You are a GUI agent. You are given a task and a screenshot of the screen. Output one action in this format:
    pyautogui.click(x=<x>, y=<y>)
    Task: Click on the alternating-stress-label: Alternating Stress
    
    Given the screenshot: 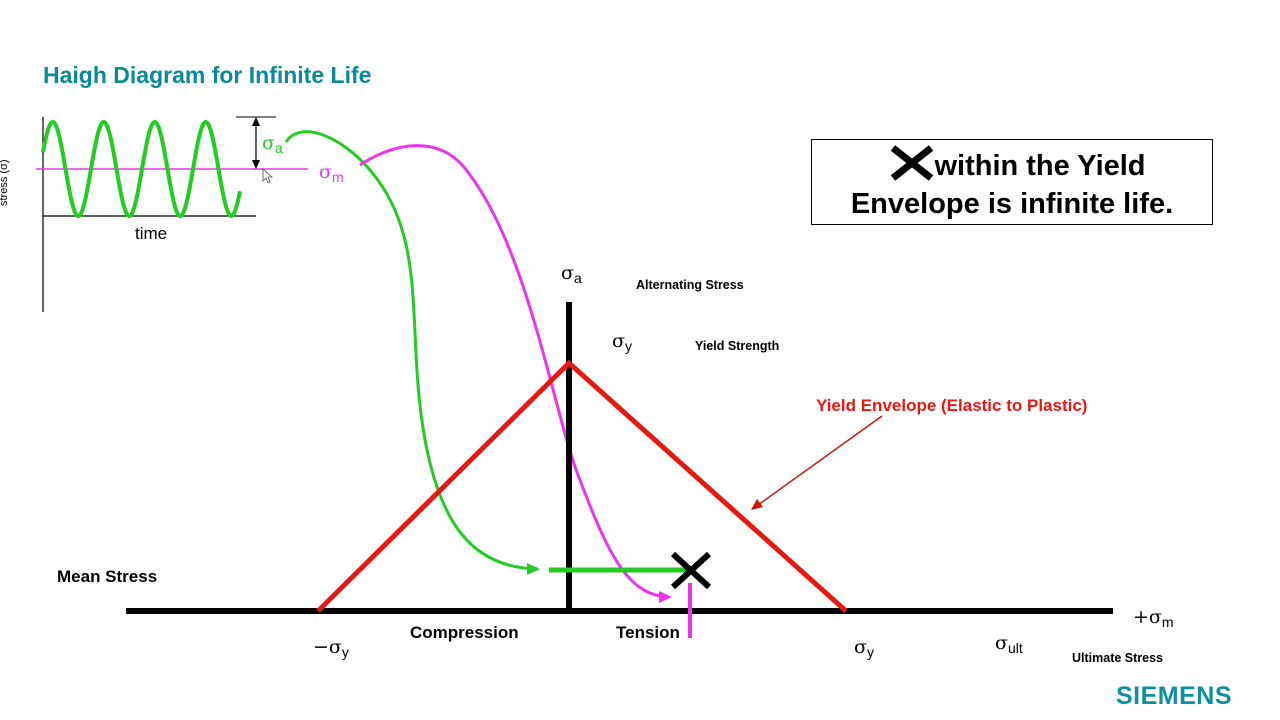 What is the action you would take?
    pyautogui.click(x=690, y=285)
    